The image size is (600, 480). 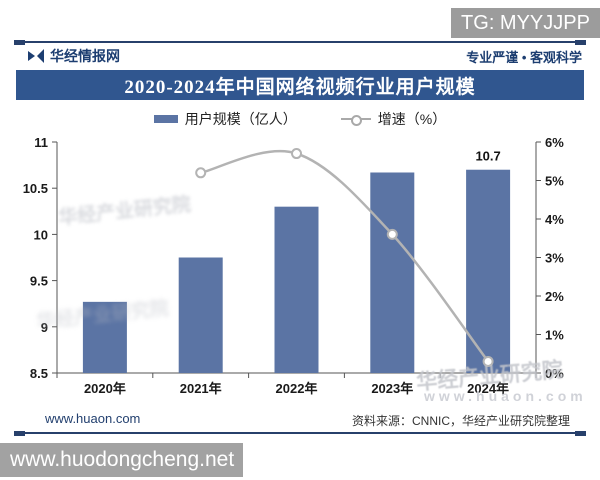 What do you see at coordinates (461, 421) in the screenshot?
I see `footer-source-note: 资料来源：CNNIC，华经产业研究院整理` at bounding box center [461, 421].